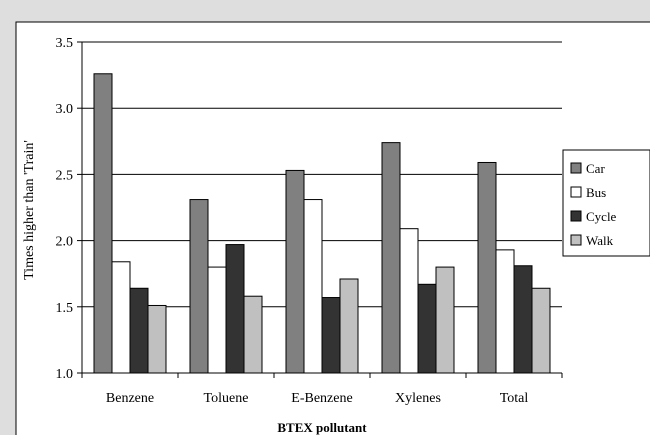 The width and height of the screenshot is (650, 435). I want to click on legend-label-walk: Walk, so click(600, 240).